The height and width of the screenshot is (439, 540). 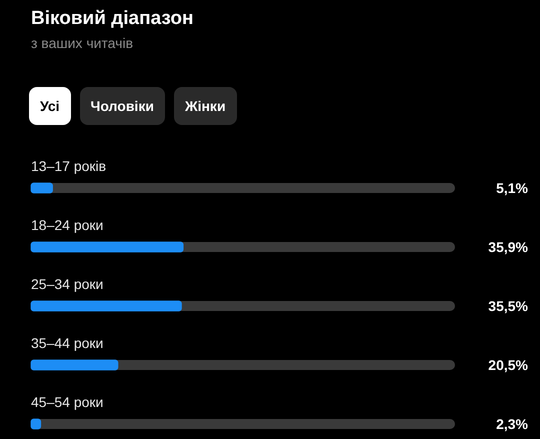 What do you see at coordinates (508, 364) in the screenshot?
I see `data-label: 20,5%` at bounding box center [508, 364].